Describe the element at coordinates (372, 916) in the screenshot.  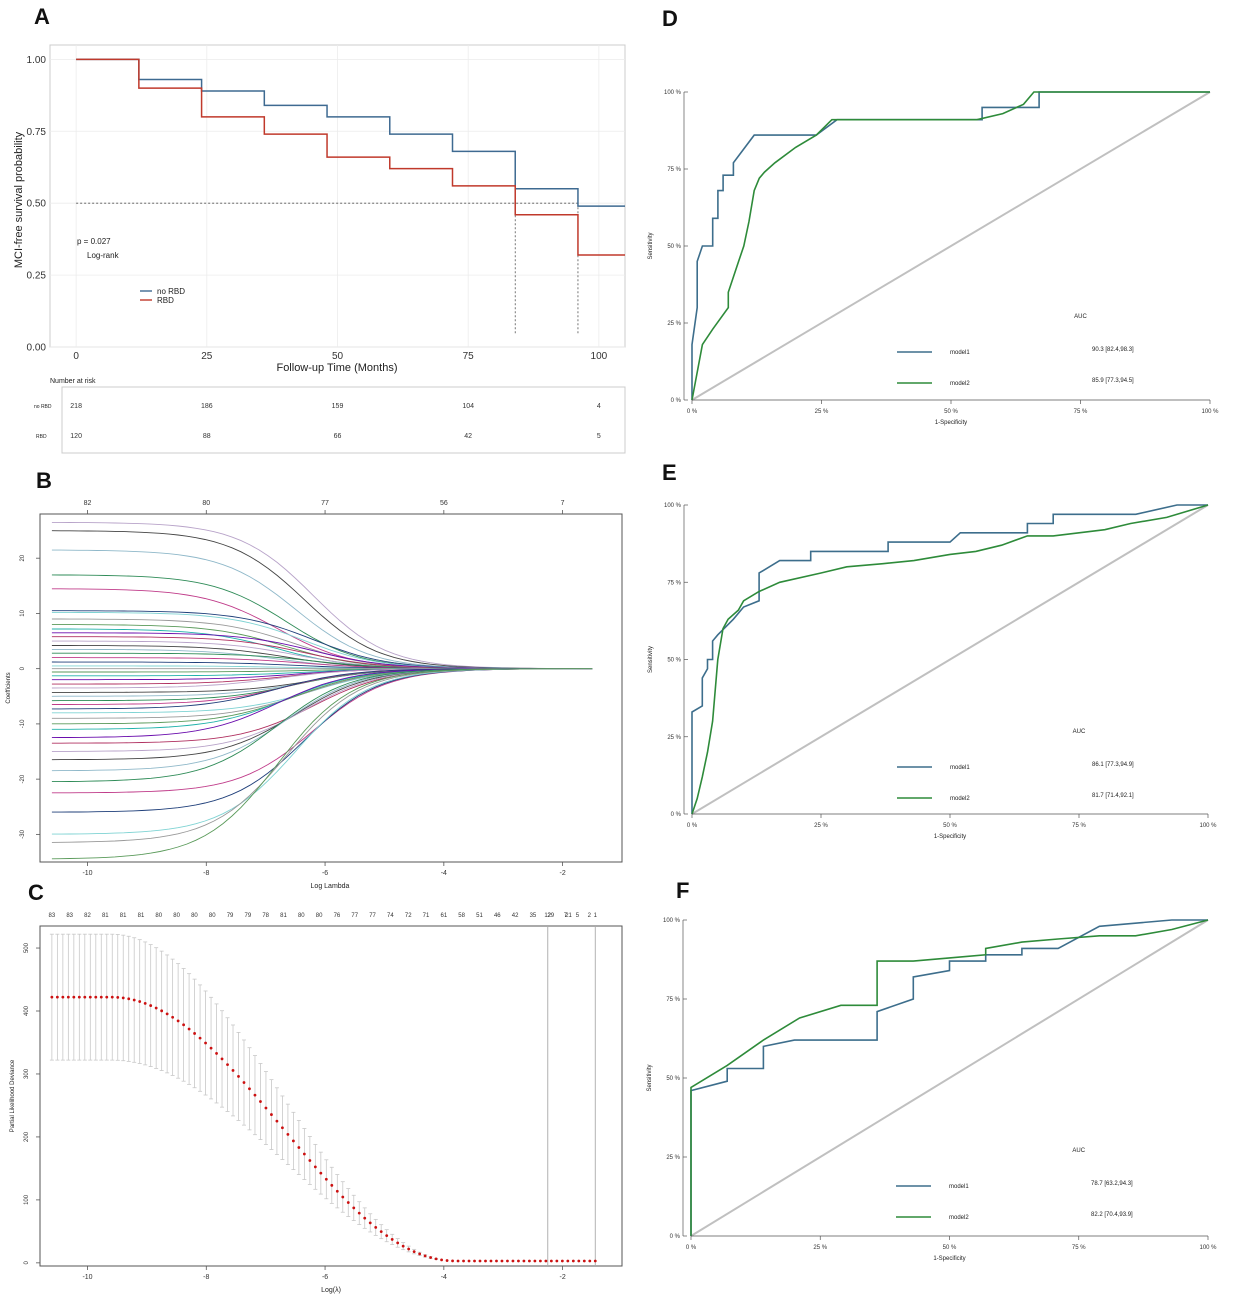
I see `c-top-tick-label: 77` at that location.